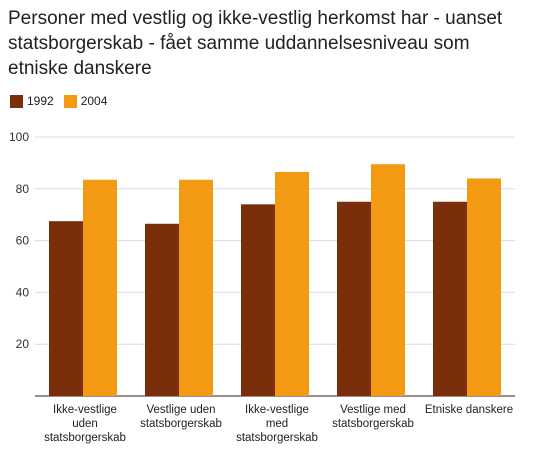 Image resolution: width=536 pixels, height=455 pixels. I want to click on legend: 1992 2004, so click(63, 101).